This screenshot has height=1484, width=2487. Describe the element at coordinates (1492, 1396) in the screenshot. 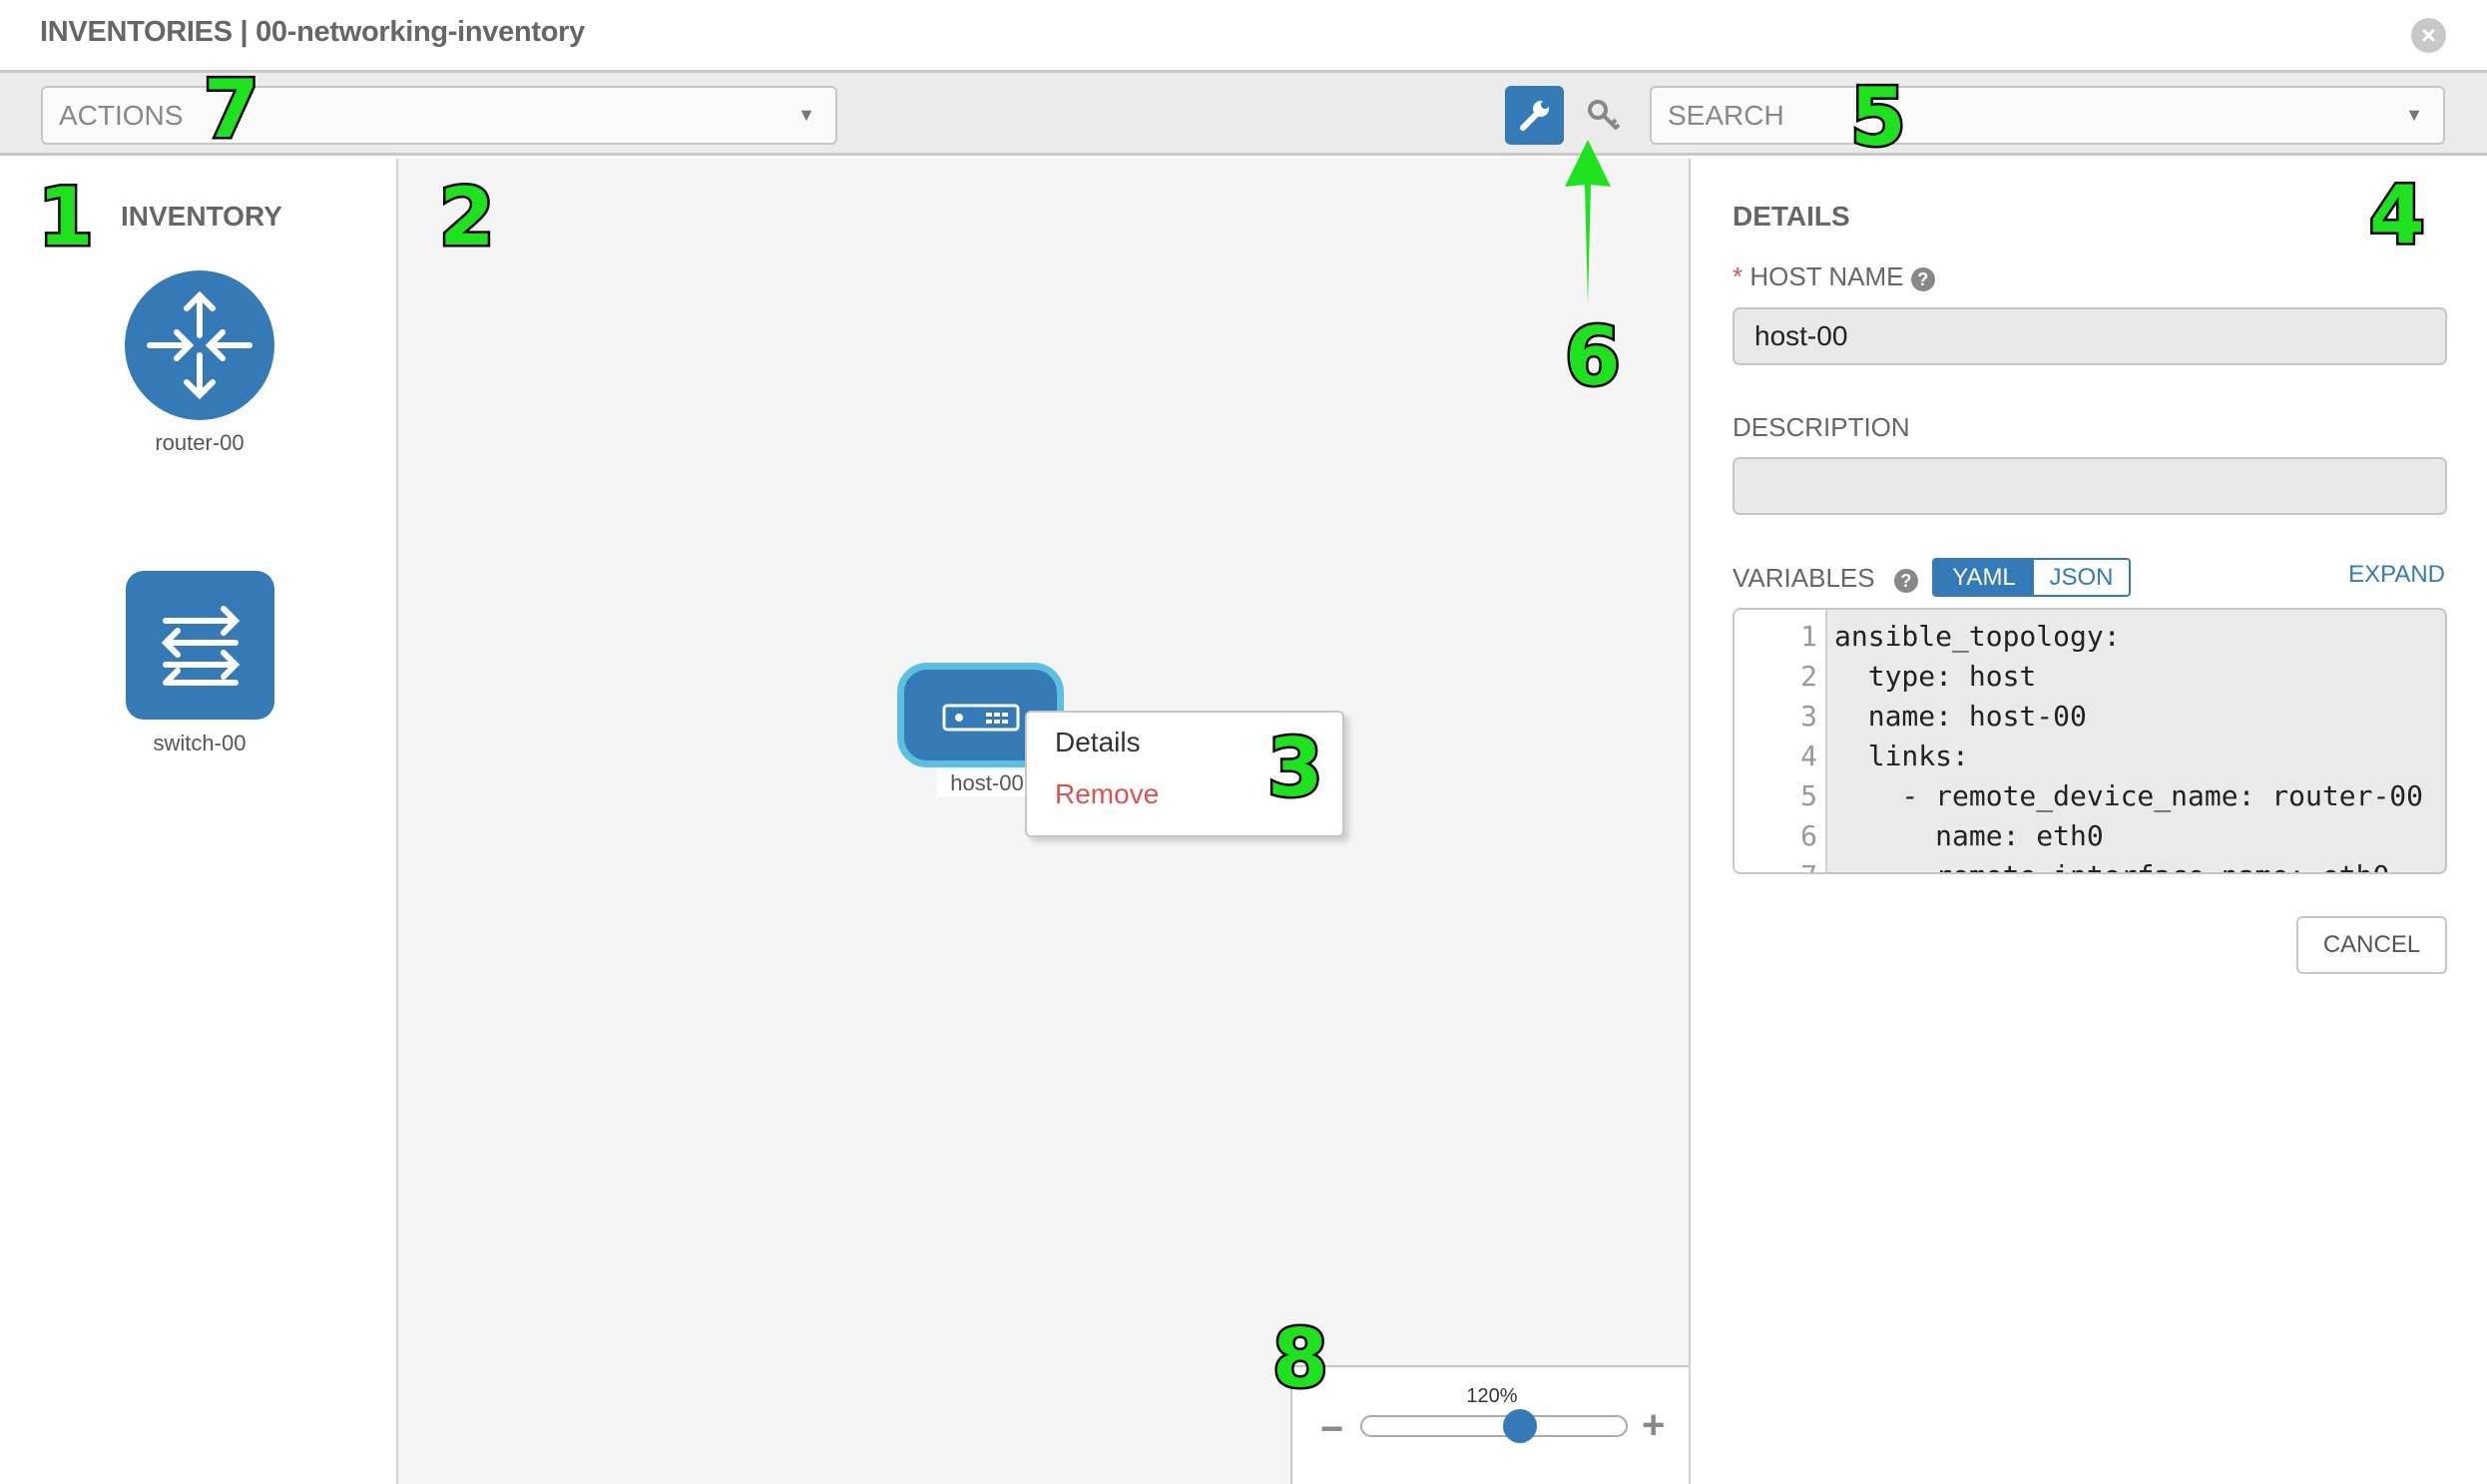

I see `zoom-level: 120%` at that location.